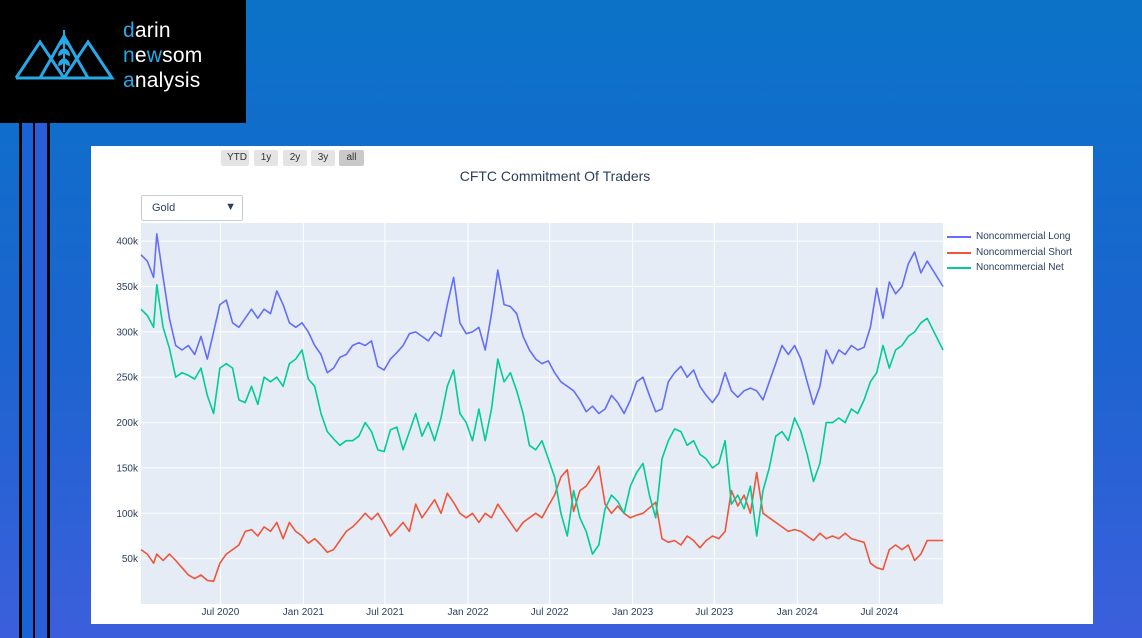  Describe the element at coordinates (879, 612) in the screenshot. I see `x-tick-label: Jul 2024` at that location.